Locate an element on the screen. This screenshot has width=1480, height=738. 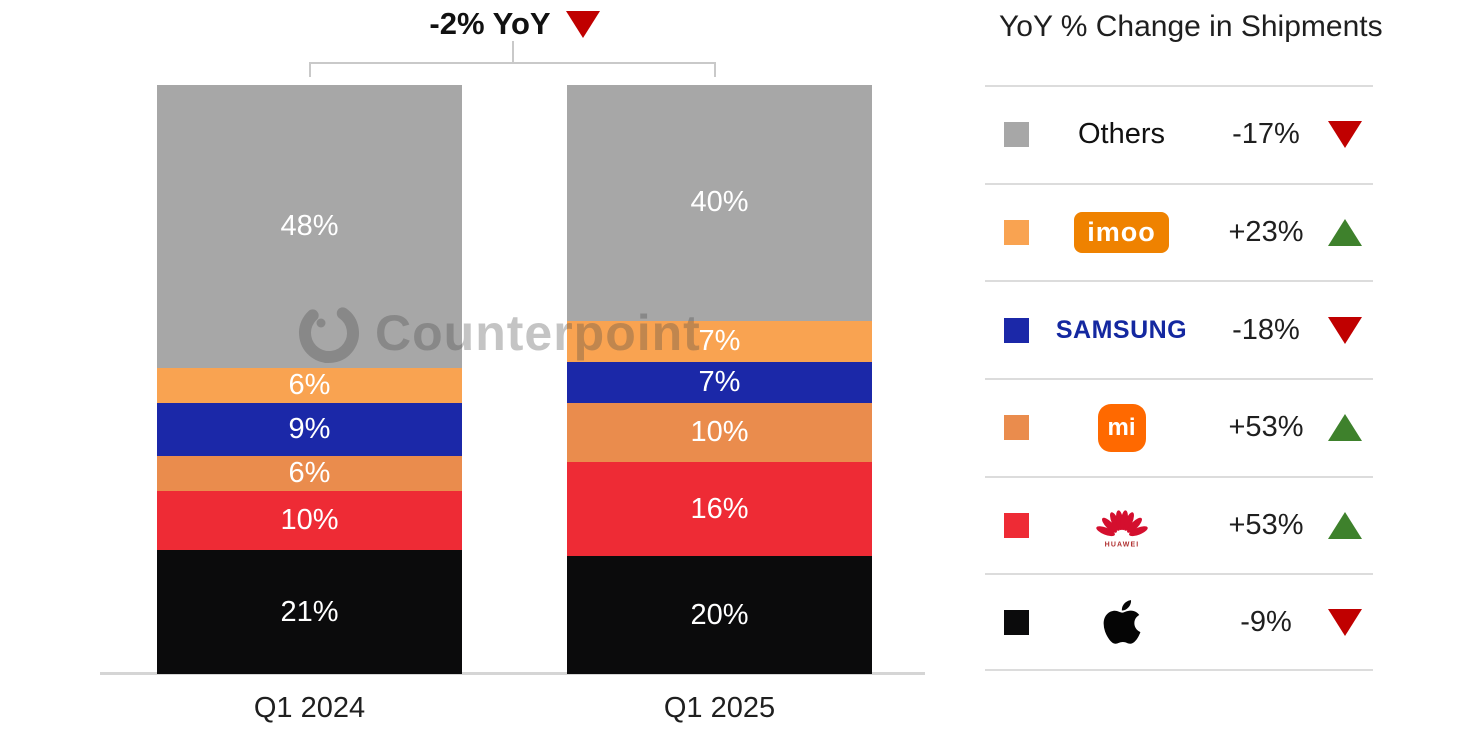
segment-value-label: 40% is located at coordinates (719, 202).